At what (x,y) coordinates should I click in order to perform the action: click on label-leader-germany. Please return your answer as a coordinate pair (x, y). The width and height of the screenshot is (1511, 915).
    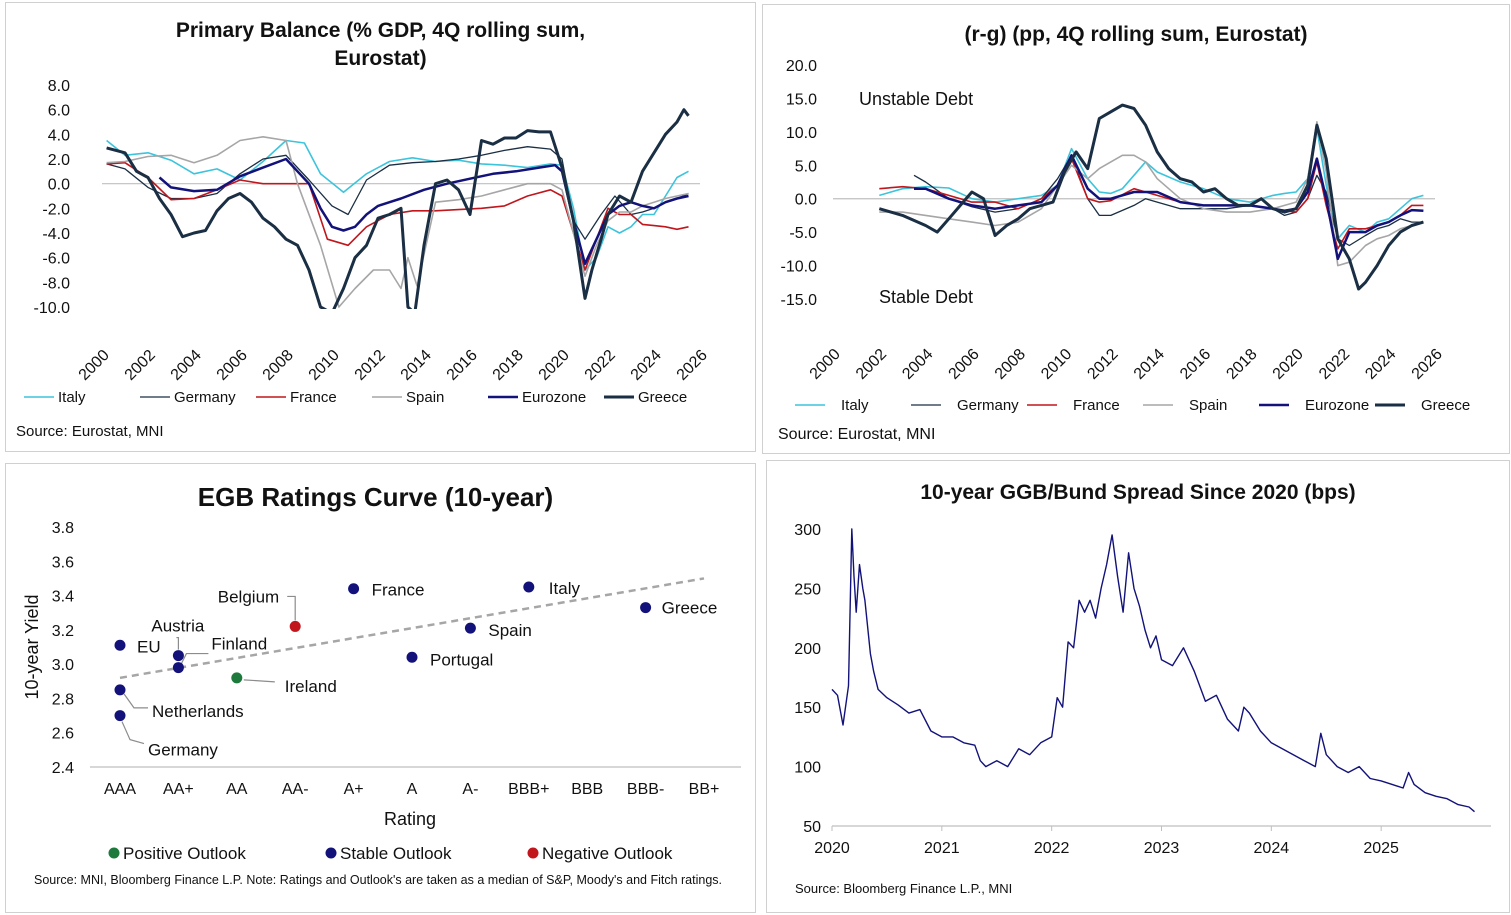
    Looking at the image, I should click on (133, 733).